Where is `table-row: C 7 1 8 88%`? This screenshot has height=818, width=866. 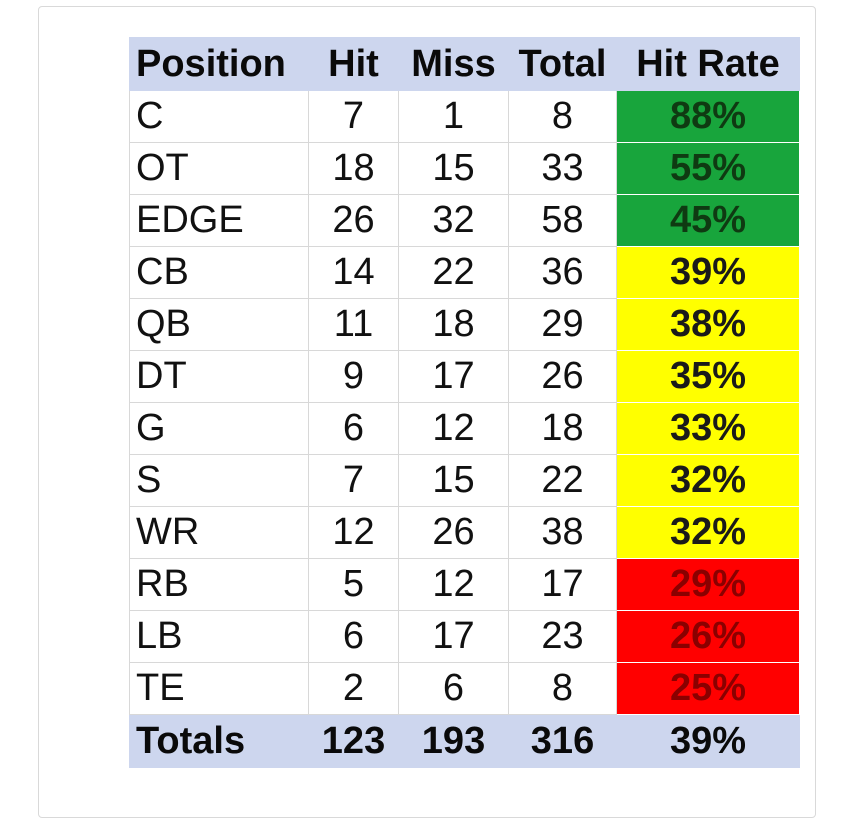
table-row: C 7 1 8 88% is located at coordinates (464, 116).